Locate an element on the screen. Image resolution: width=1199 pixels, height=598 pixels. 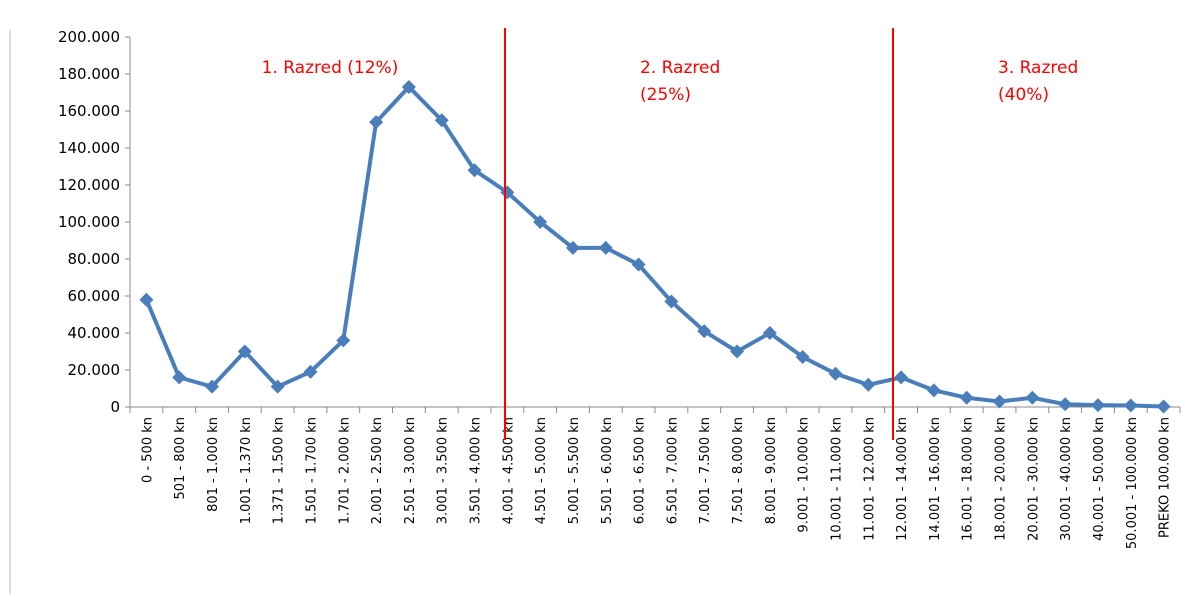
x-tick-label: 8.001 - 9.000 kn is located at coordinates (771, 470).